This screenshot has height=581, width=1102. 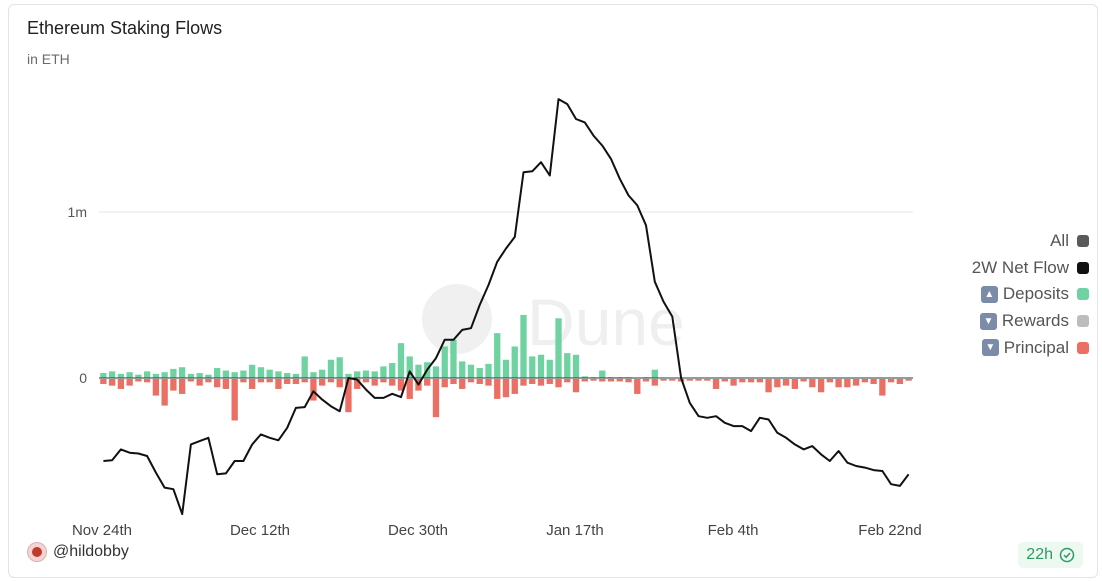 What do you see at coordinates (999, 321) in the screenshot?
I see `legend-item-rewards: ▼ Rewards` at bounding box center [999, 321].